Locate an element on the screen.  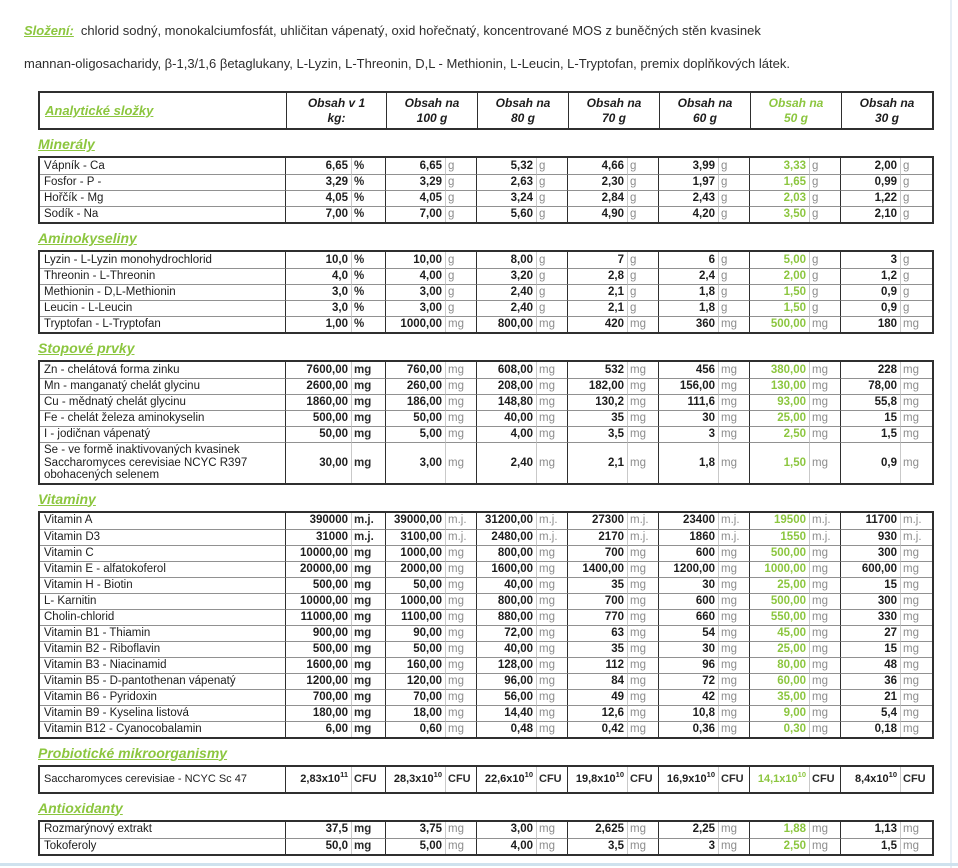
value-cell: 50,0 is located at coordinates (319, 845).